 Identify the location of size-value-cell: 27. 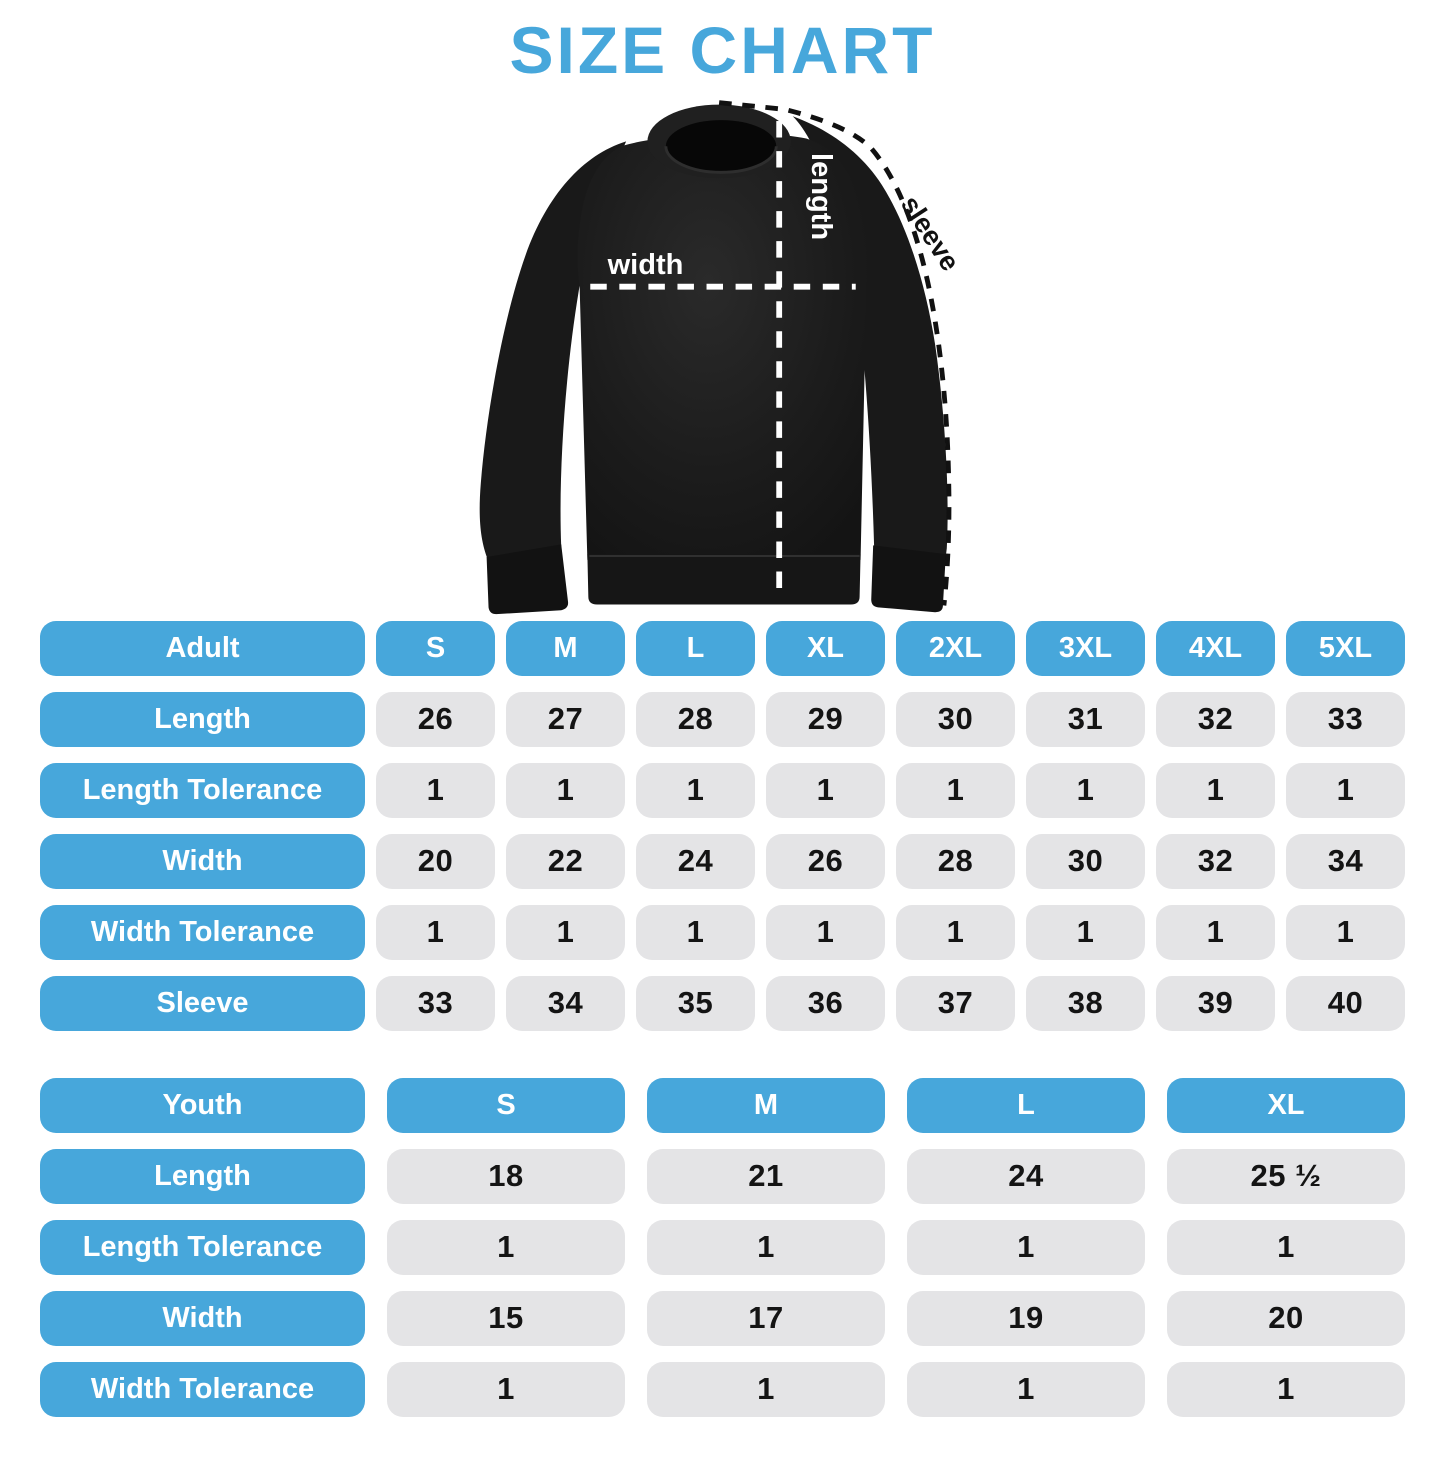
(565, 719).